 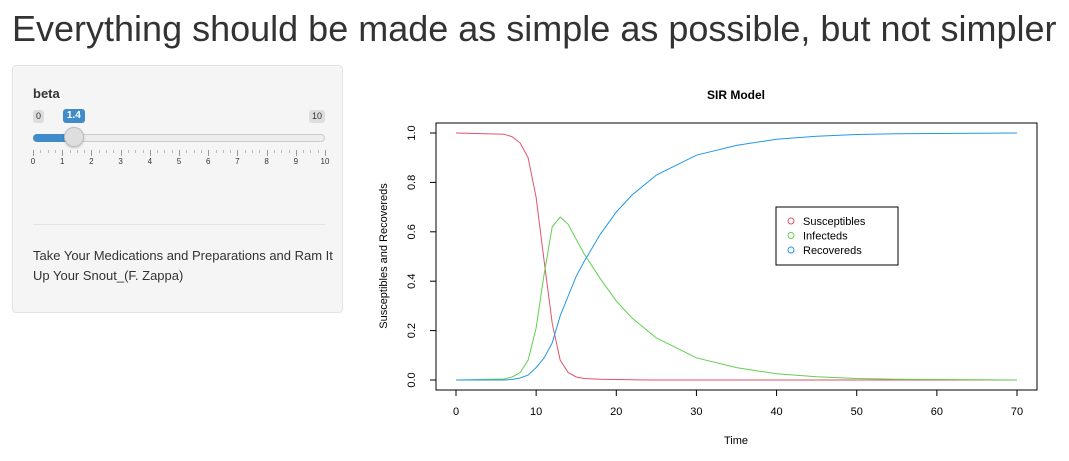 What do you see at coordinates (91, 161) in the screenshot?
I see `slider-grid-label: 2` at bounding box center [91, 161].